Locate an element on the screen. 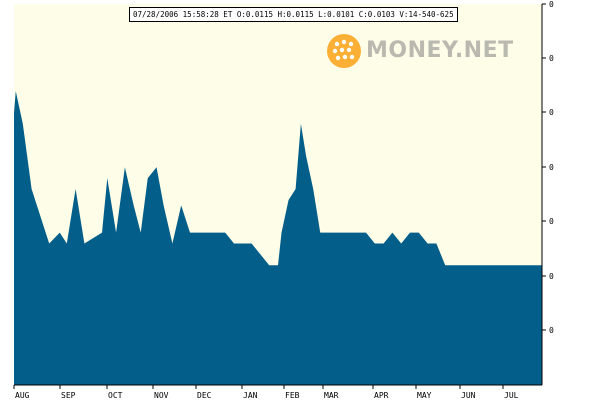  x-tick-label: MAR is located at coordinates (331, 395).